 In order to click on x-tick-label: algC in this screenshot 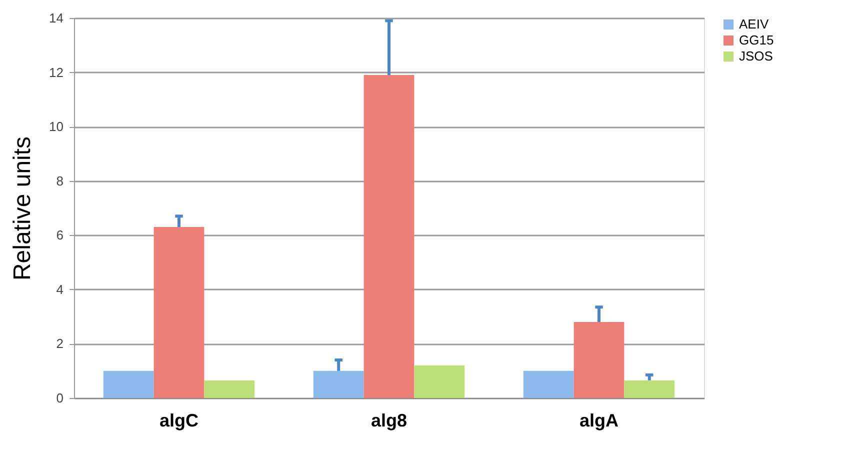, I will do `click(179, 420)`.